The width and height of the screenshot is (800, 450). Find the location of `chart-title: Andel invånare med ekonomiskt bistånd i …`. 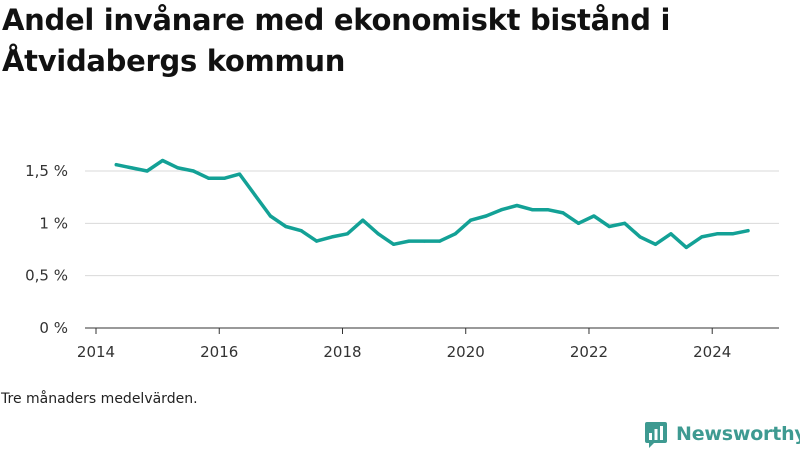

chart-title: Andel invånare med ekonomiskt bistånd i … is located at coordinates (336, 40).